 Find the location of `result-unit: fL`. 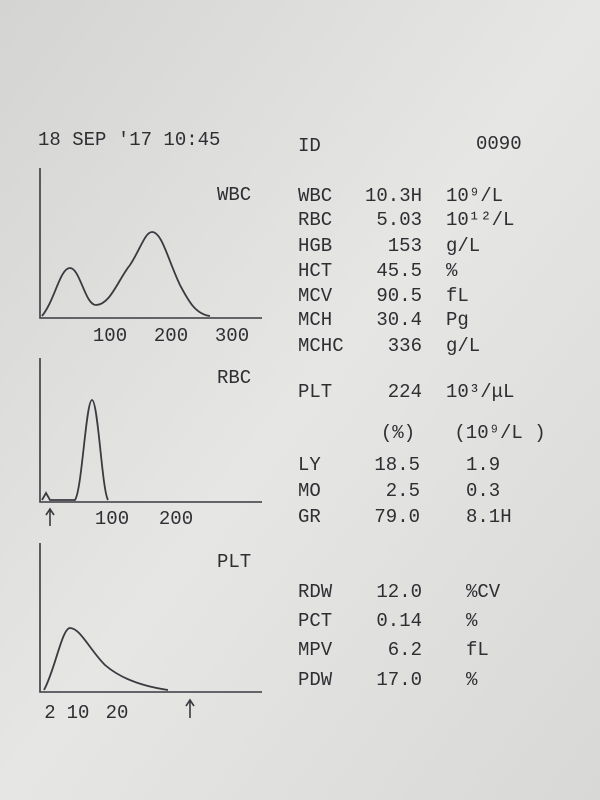

result-unit: fL is located at coordinates (457, 296).